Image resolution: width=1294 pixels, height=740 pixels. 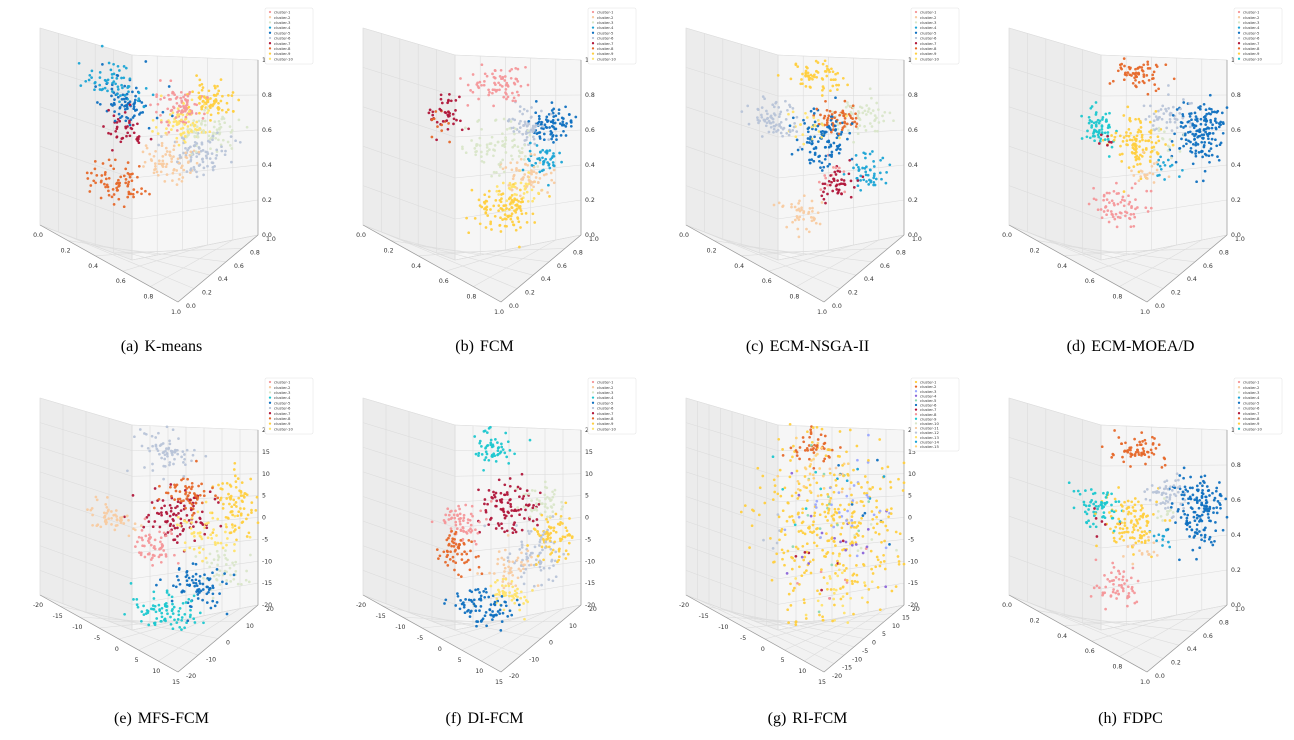 I want to click on y-tick-label: -20, so click(x=191, y=676).